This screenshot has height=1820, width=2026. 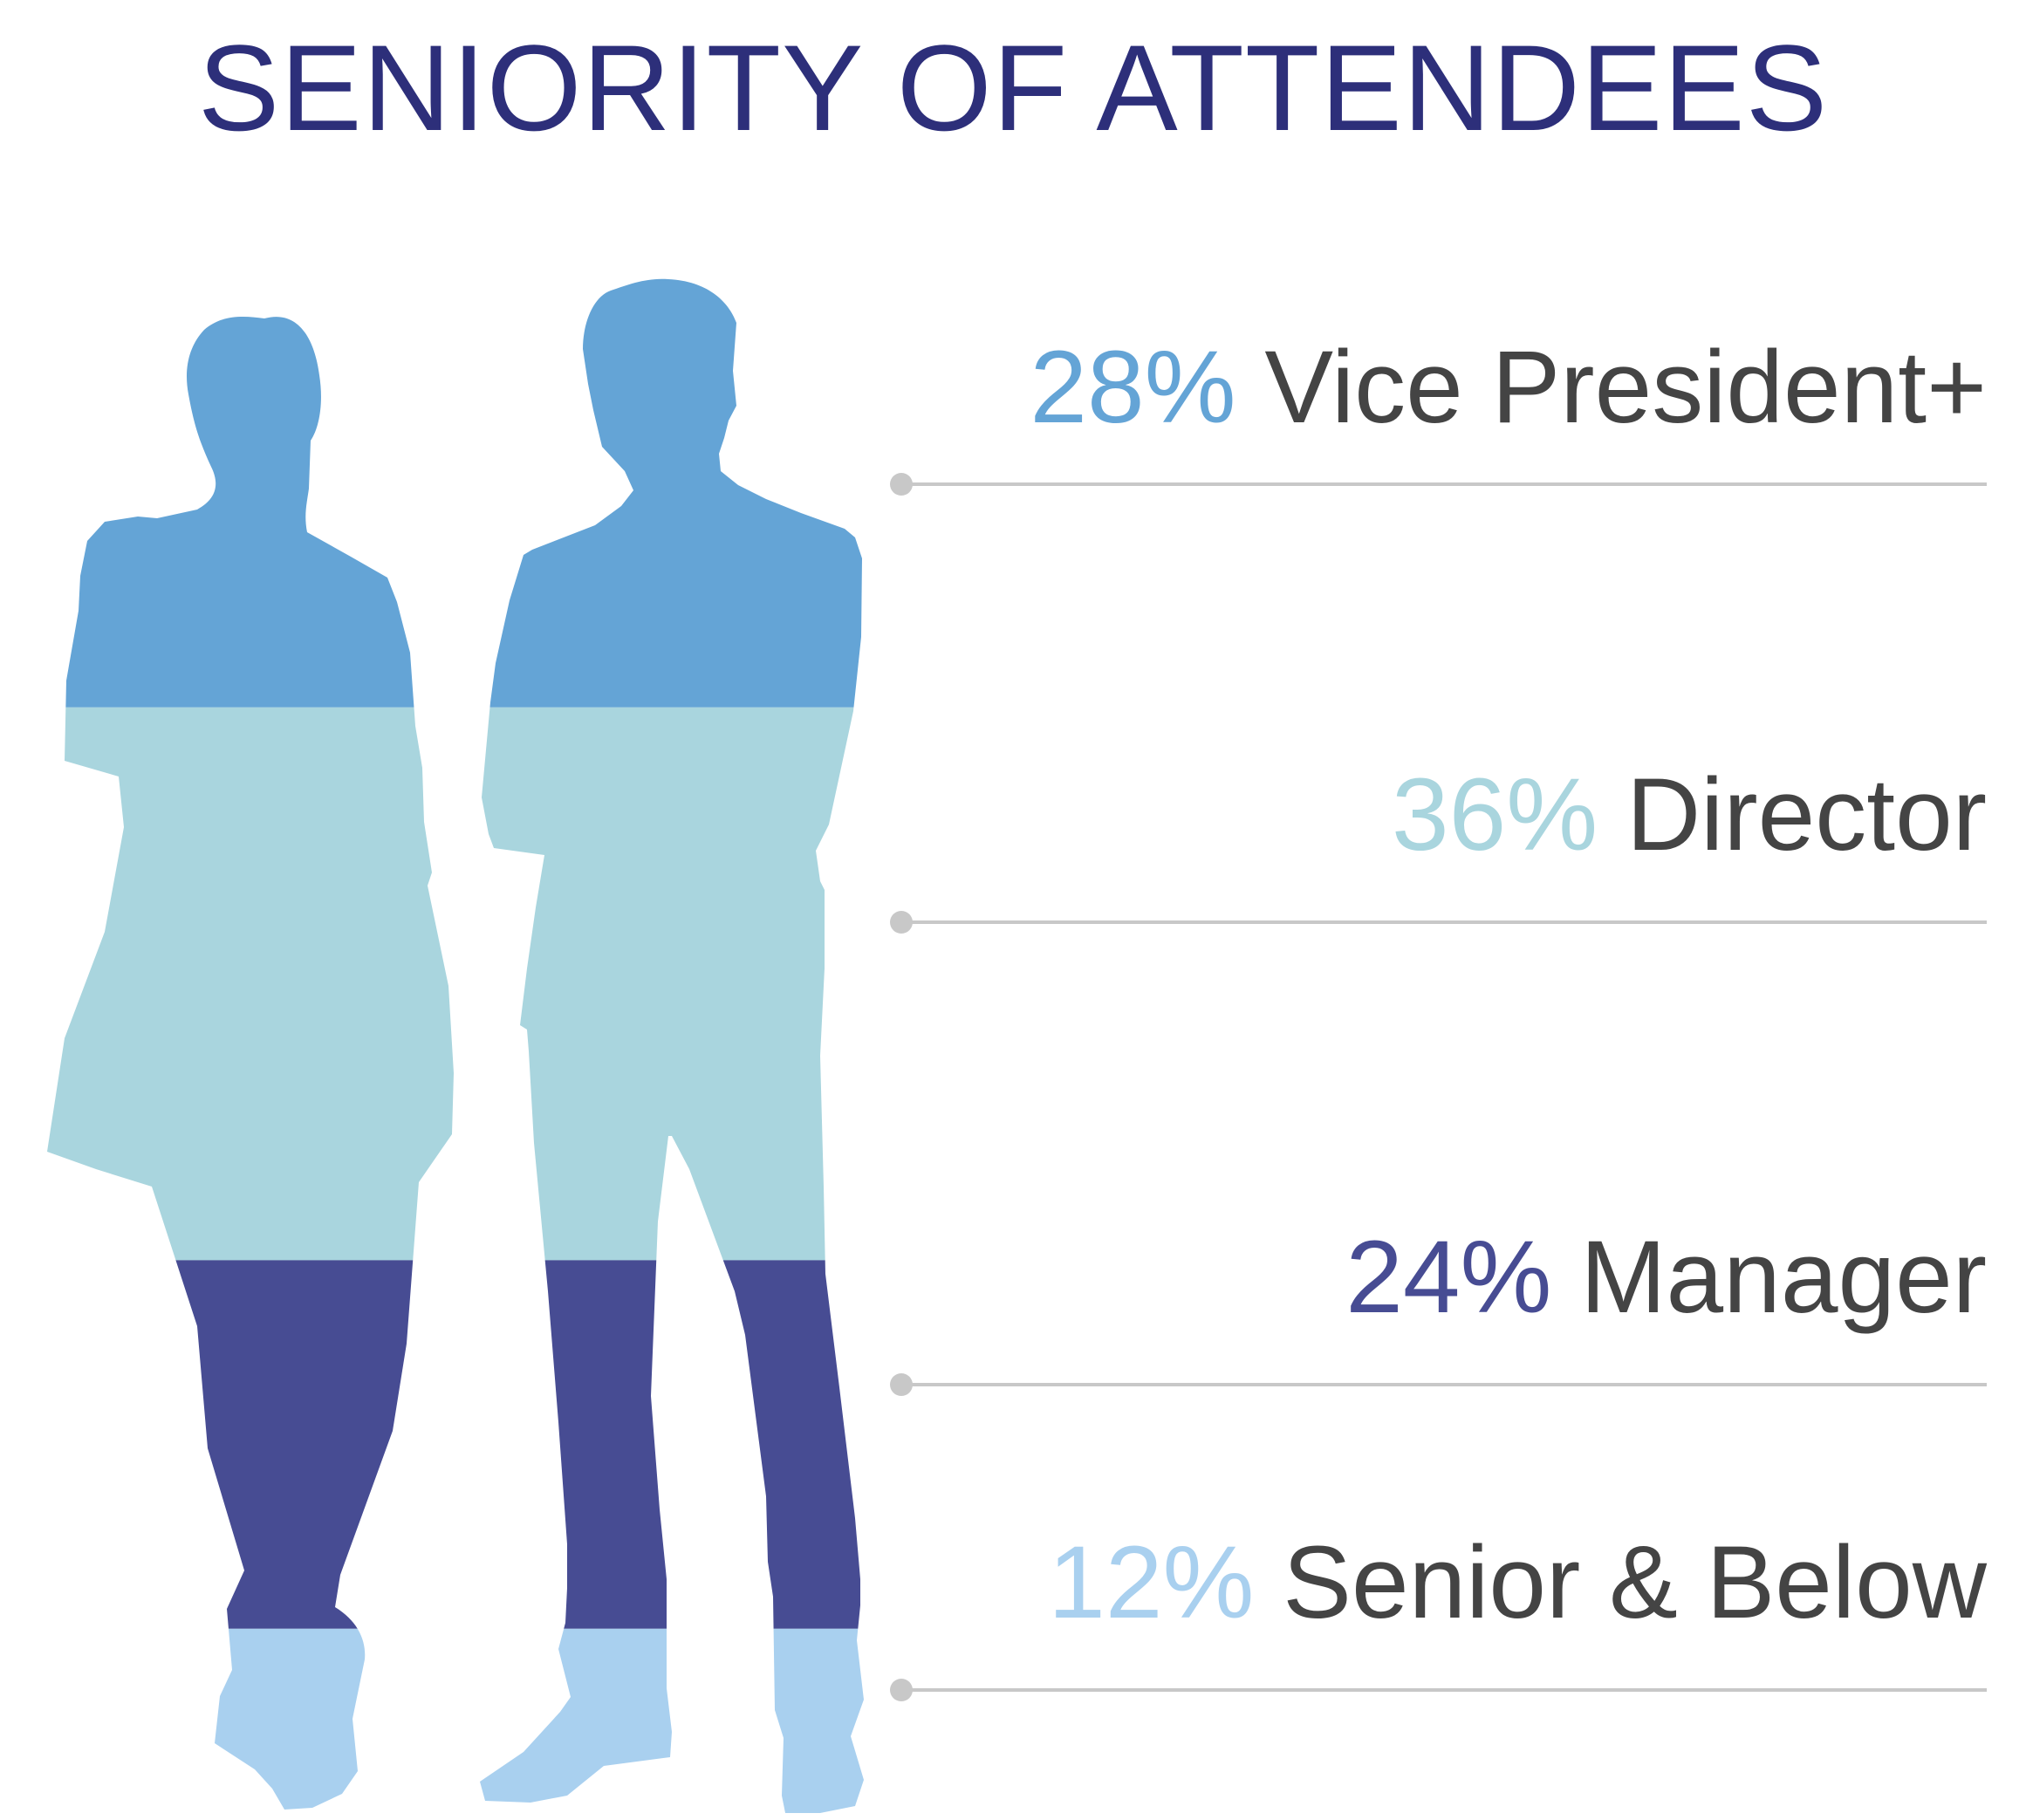 I want to click on legend-percent: 36%, so click(x=1494, y=814).